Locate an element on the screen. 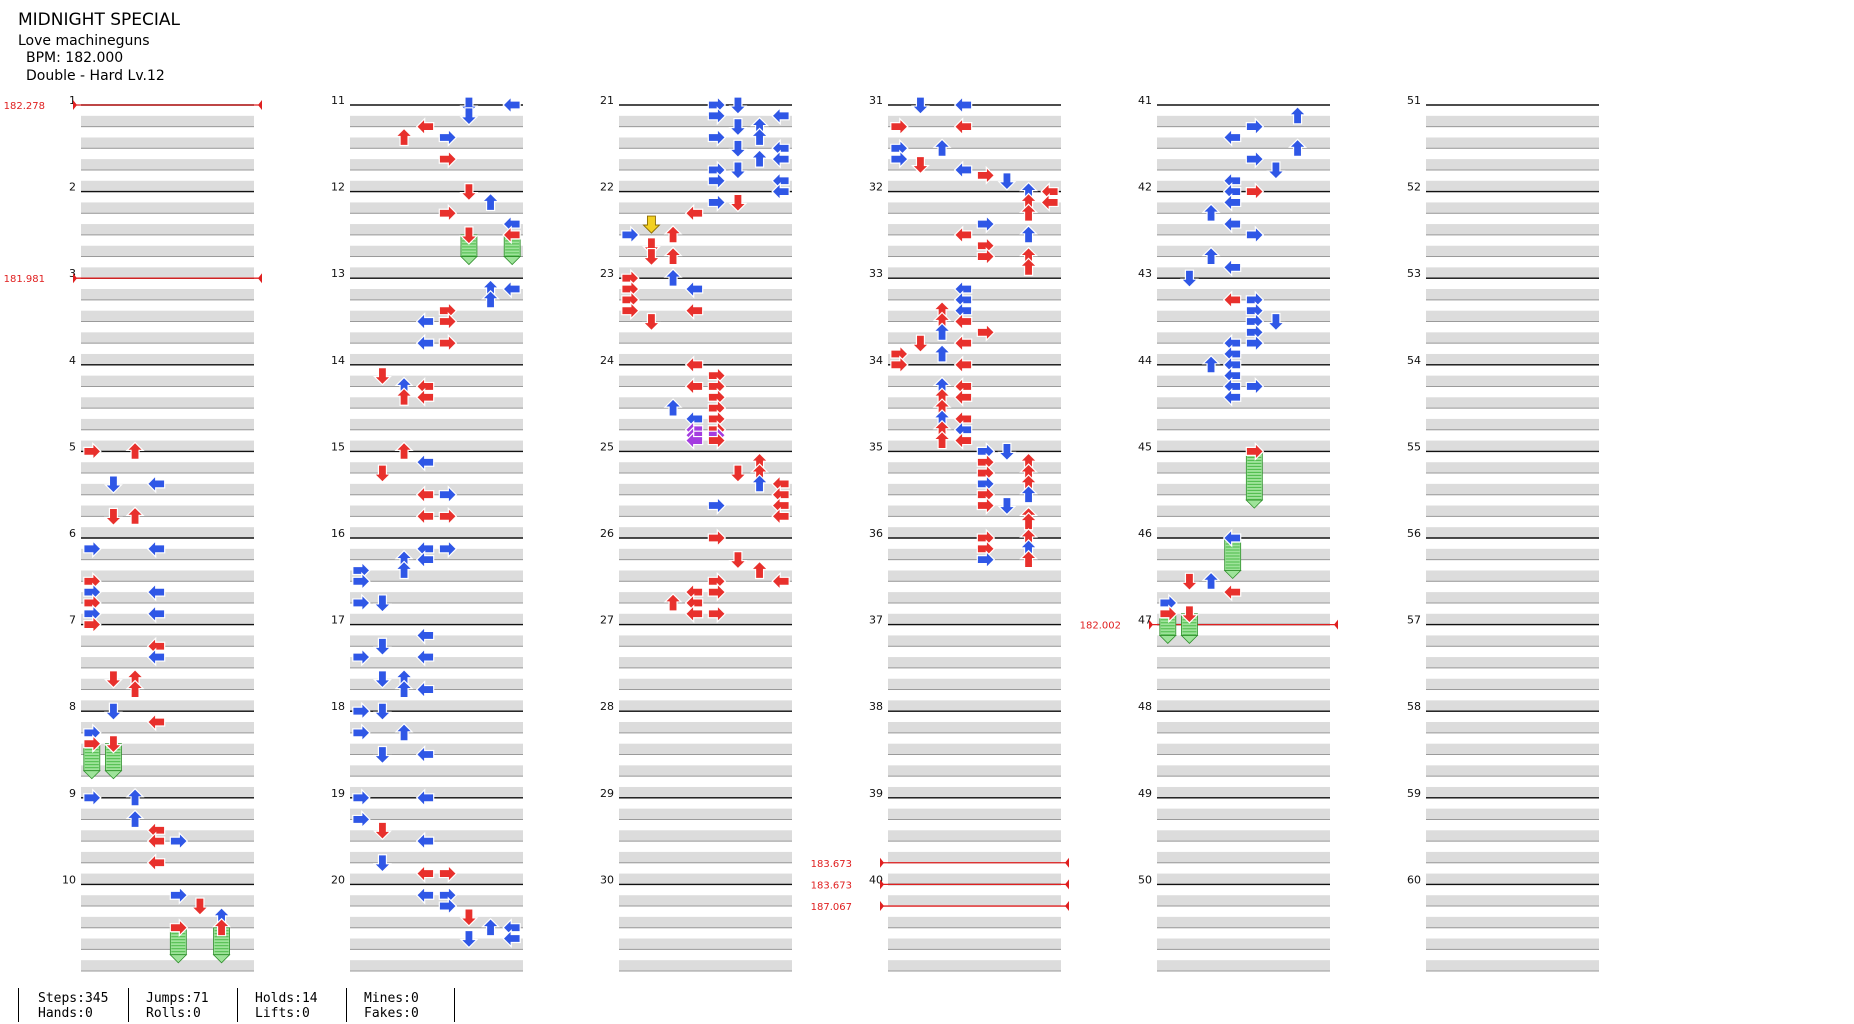 The width and height of the screenshot is (1854, 1024). measure-number: 20 is located at coordinates (338, 879).